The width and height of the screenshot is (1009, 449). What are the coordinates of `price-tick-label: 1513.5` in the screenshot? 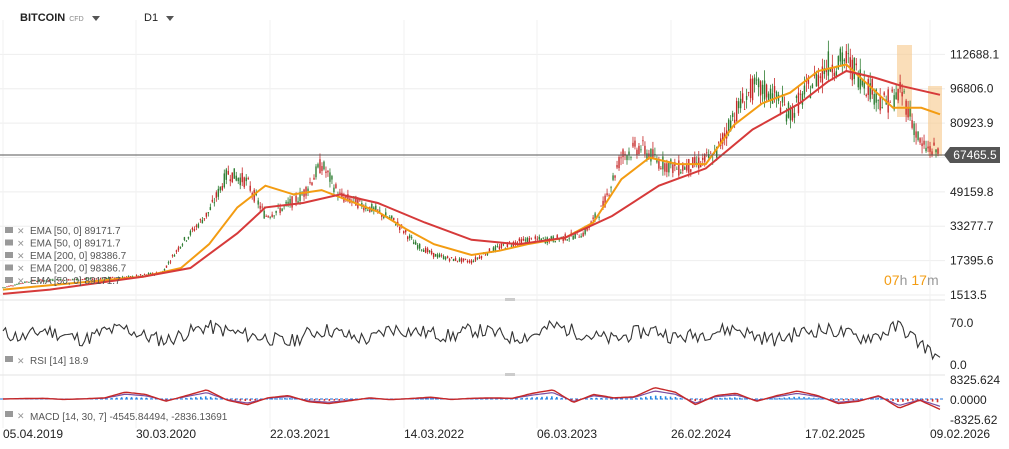 It's located at (968, 295).